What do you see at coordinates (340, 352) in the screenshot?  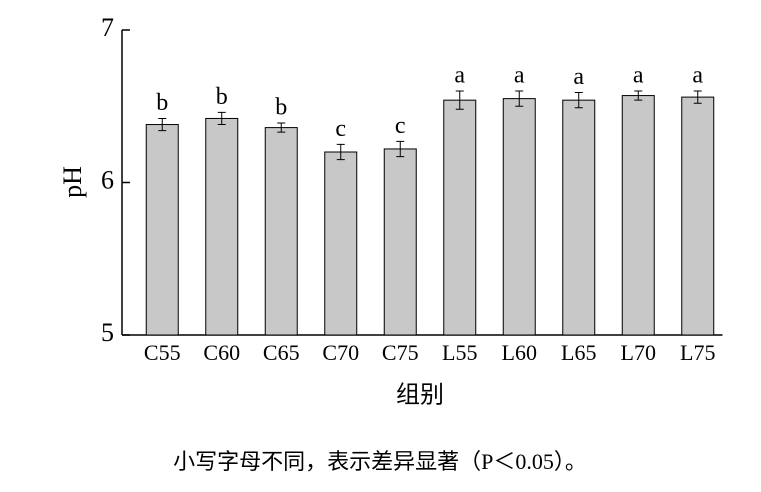 I see `x-tick-label: C70` at bounding box center [340, 352].